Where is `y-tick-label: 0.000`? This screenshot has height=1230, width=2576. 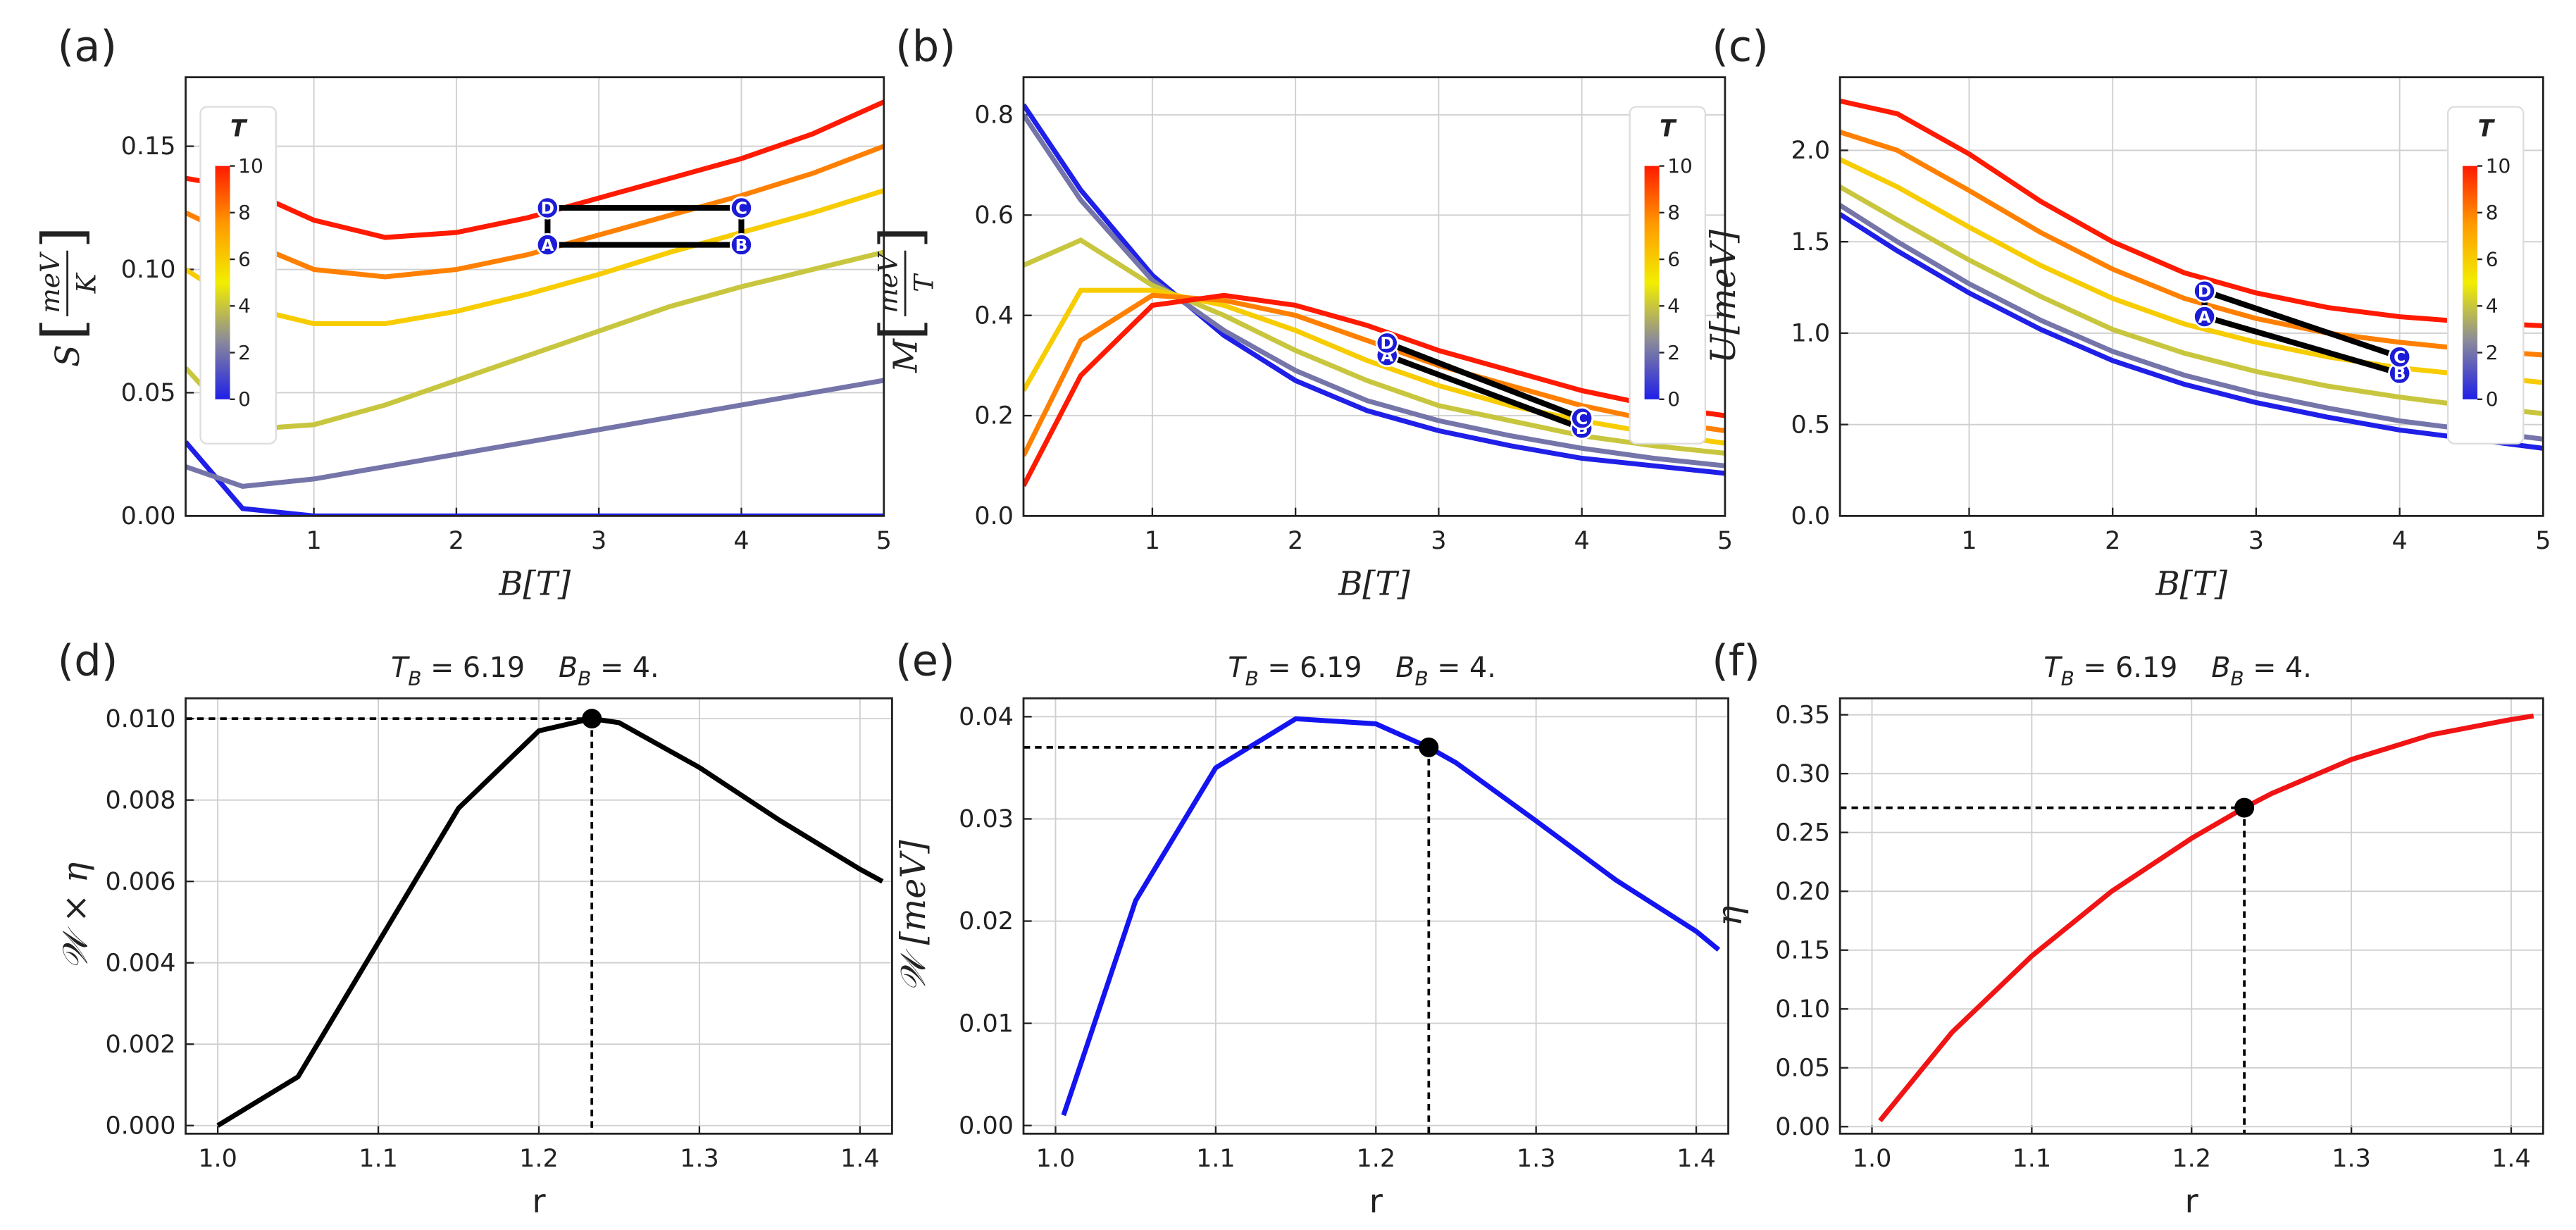
y-tick-label: 0.000 is located at coordinates (140, 1126).